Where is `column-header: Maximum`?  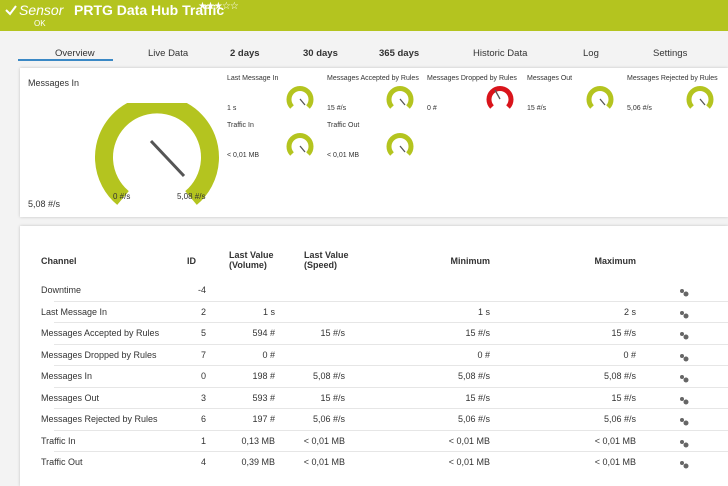
column-header: Maximum is located at coordinates (615, 261).